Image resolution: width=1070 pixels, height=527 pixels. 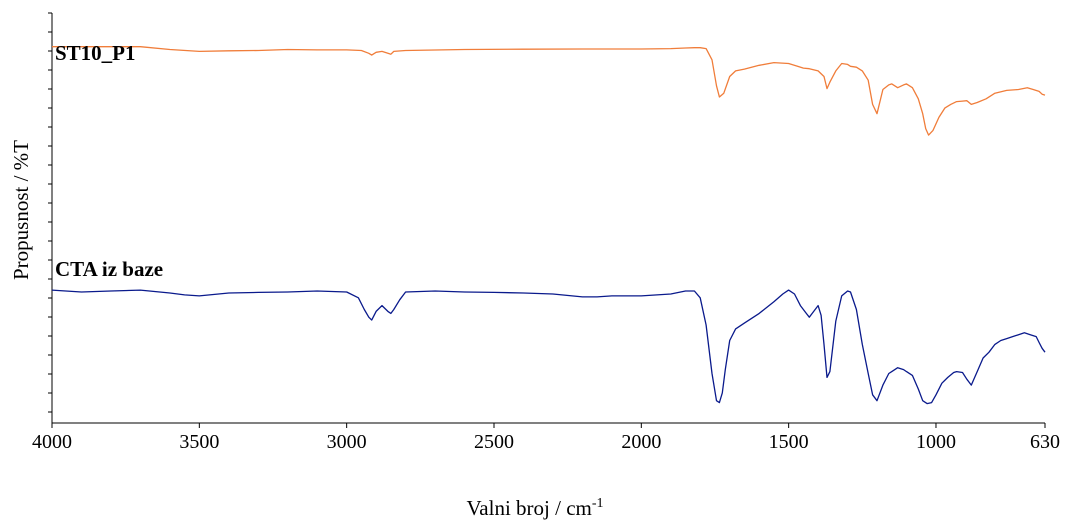 What do you see at coordinates (494, 442) in the screenshot?
I see `x-tick-label: 2500` at bounding box center [494, 442].